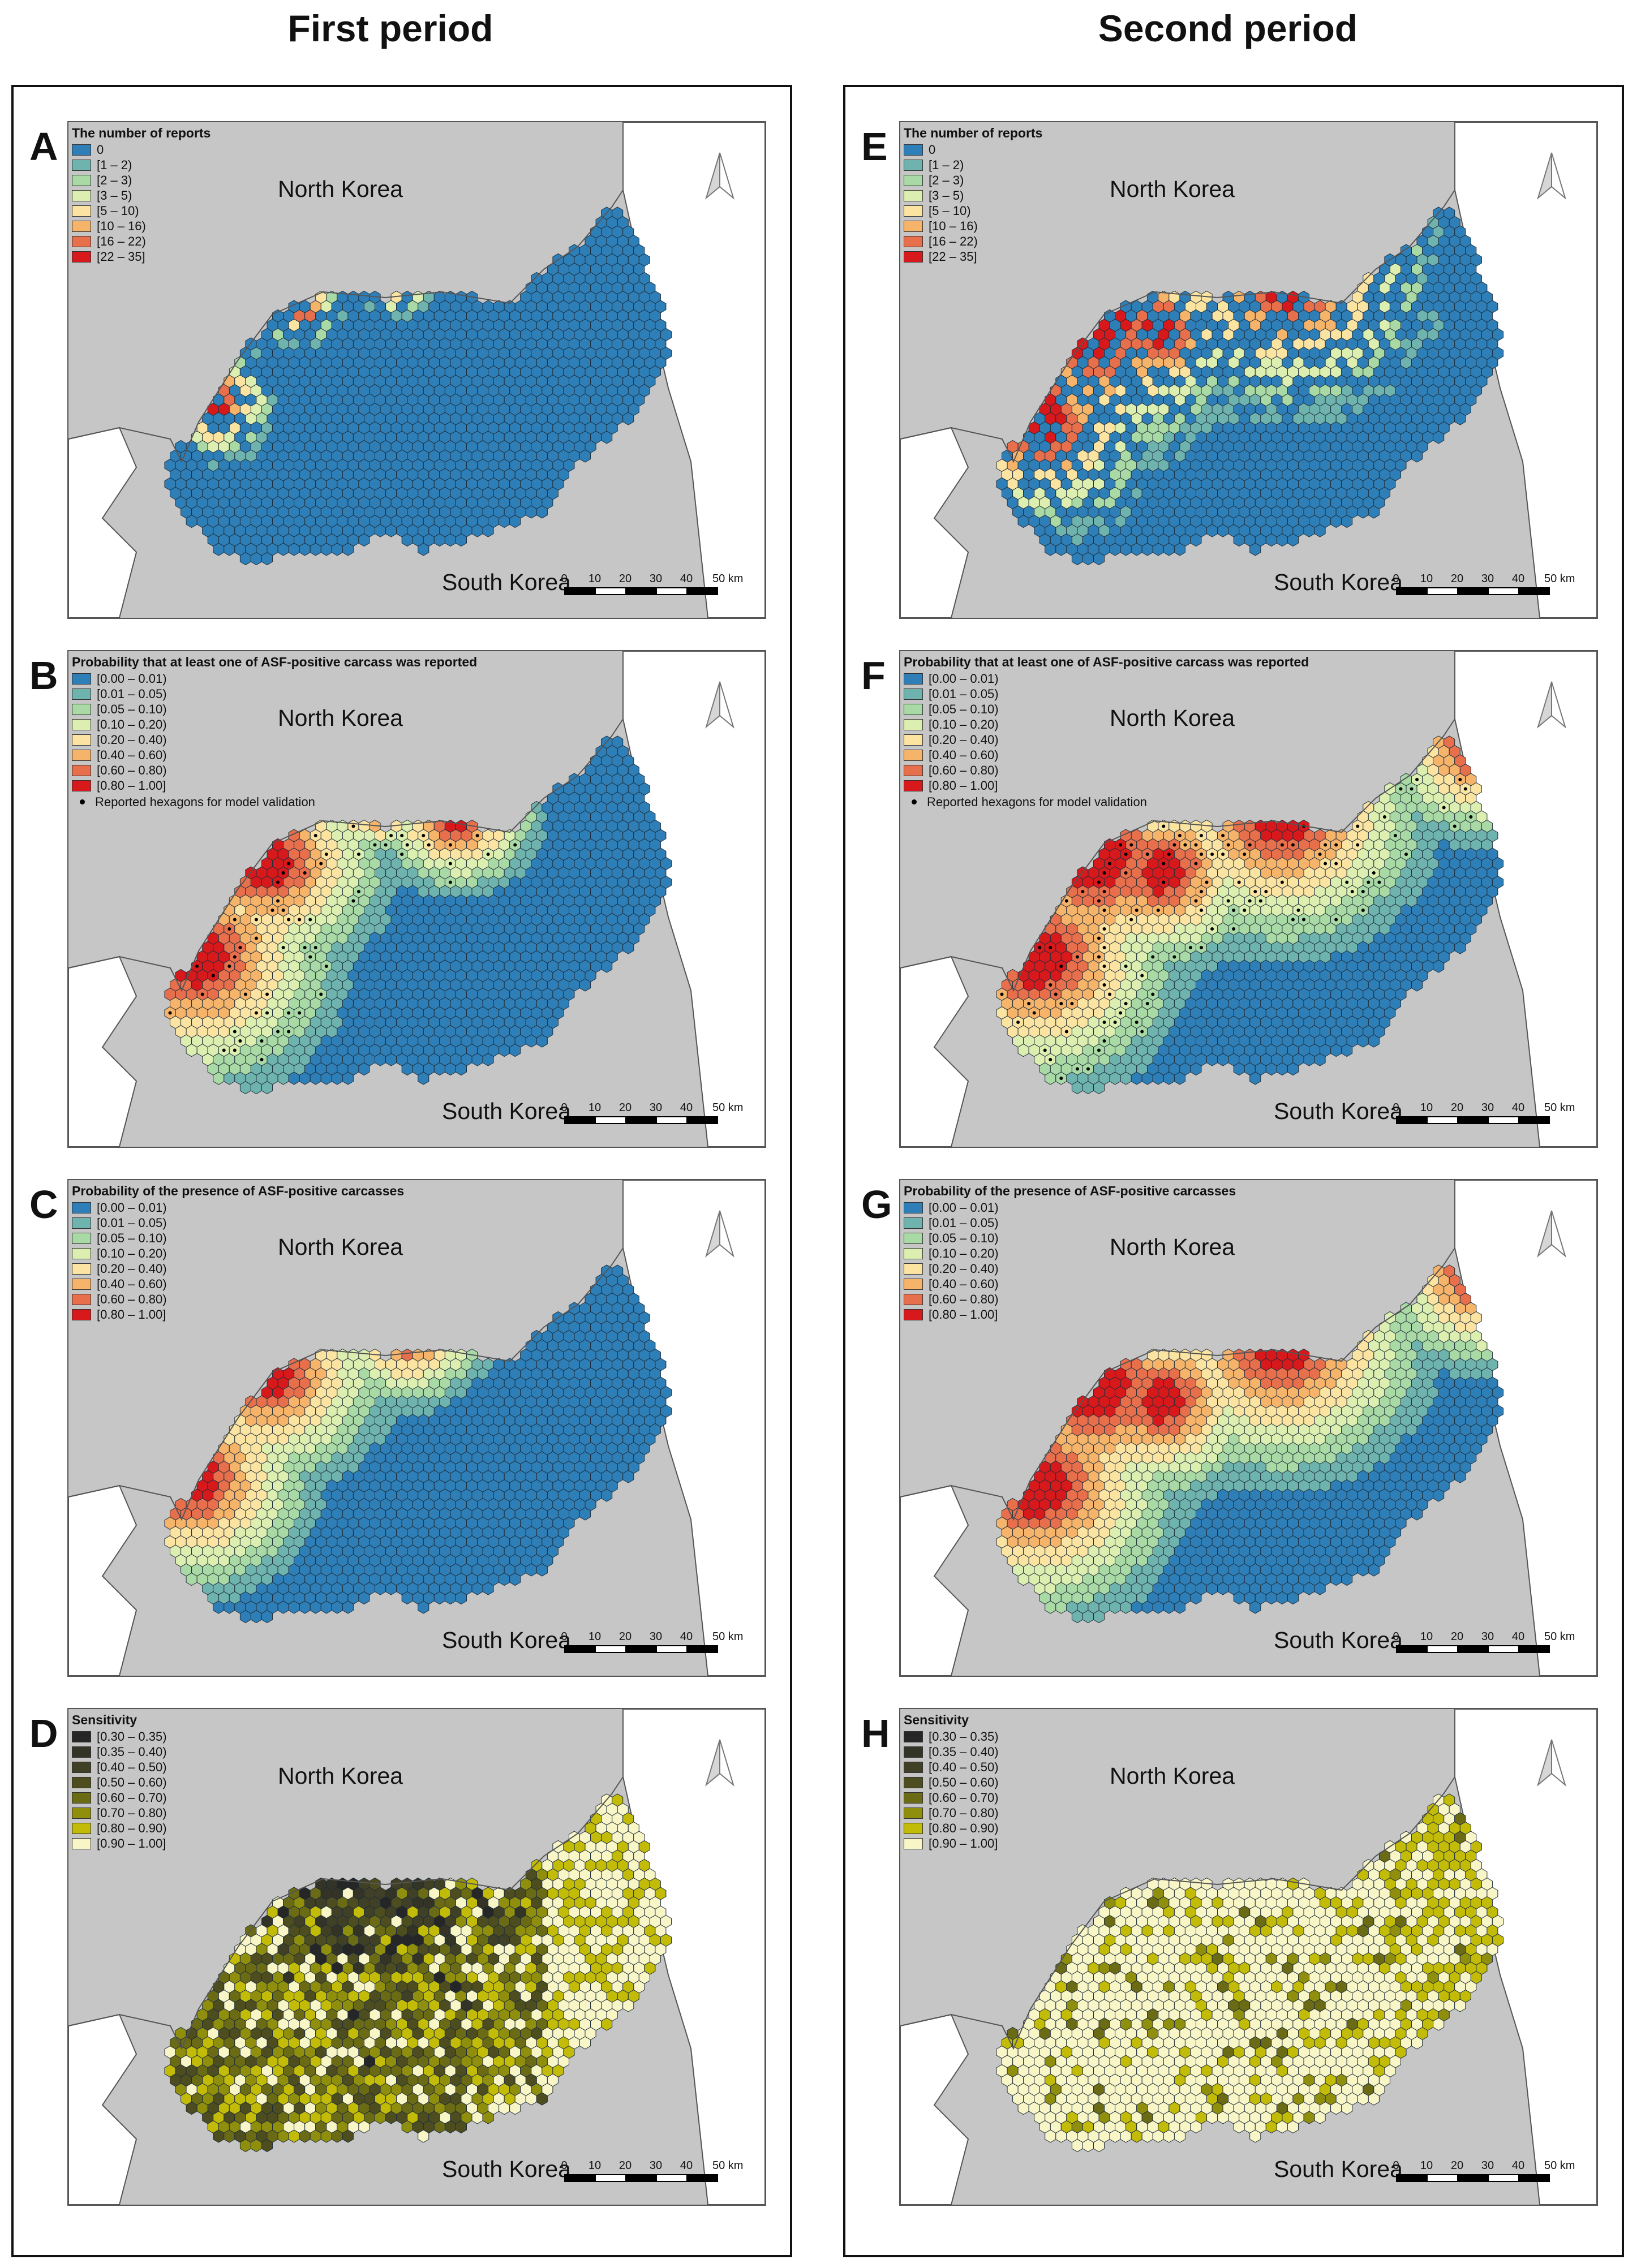 This screenshot has width=1641, height=2268. I want to click on legend-label: [5 – 10), so click(118, 211).